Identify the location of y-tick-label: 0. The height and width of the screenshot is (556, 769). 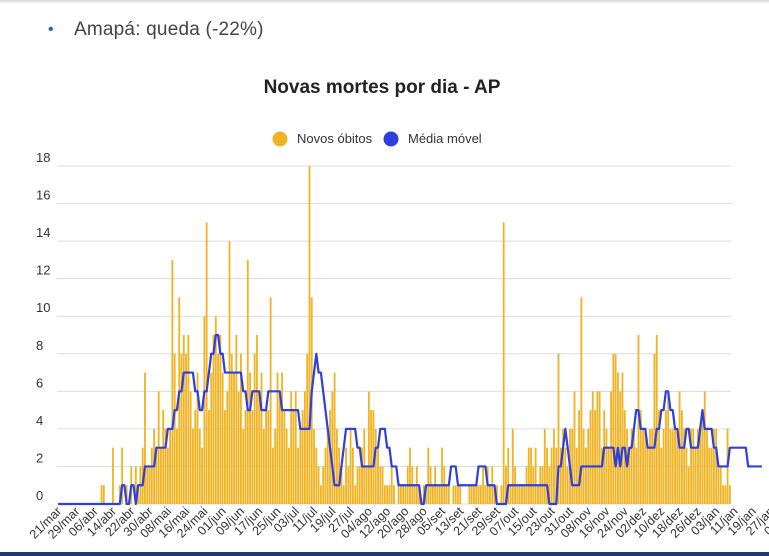
(39, 495).